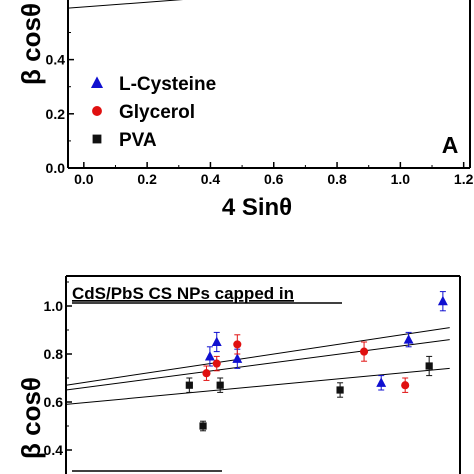 The height and width of the screenshot is (474, 474). Describe the element at coordinates (167, 84) in the screenshot. I see `legend-label: L-Cysteine` at that location.